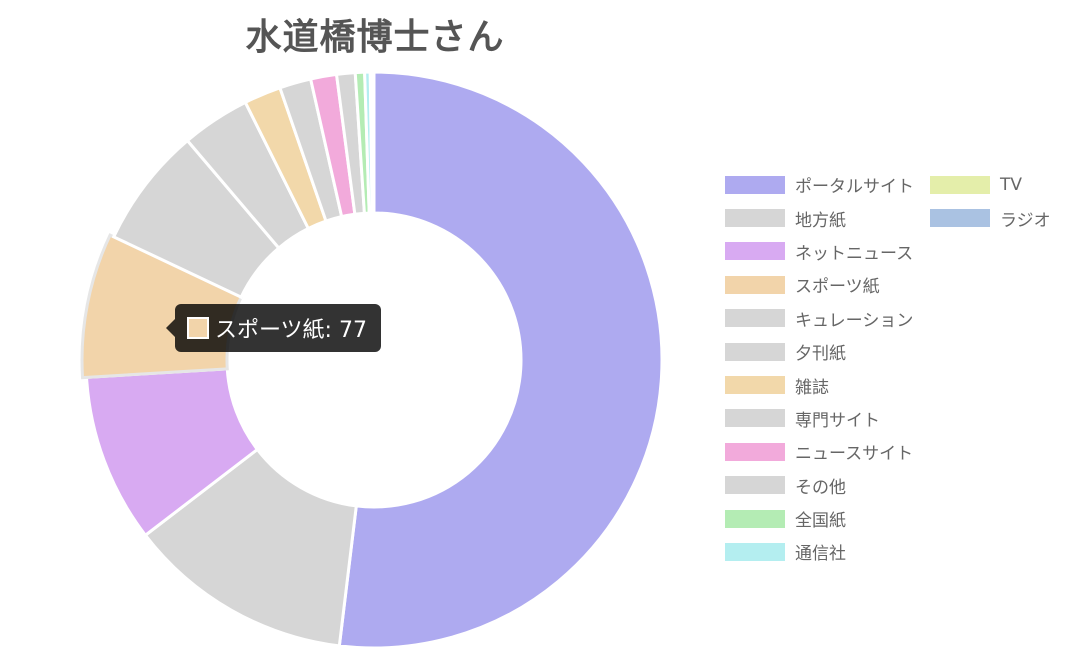 The image size is (1087, 662). I want to click on legend-item-スポーツ紙: スポーツ紙, so click(819, 284).